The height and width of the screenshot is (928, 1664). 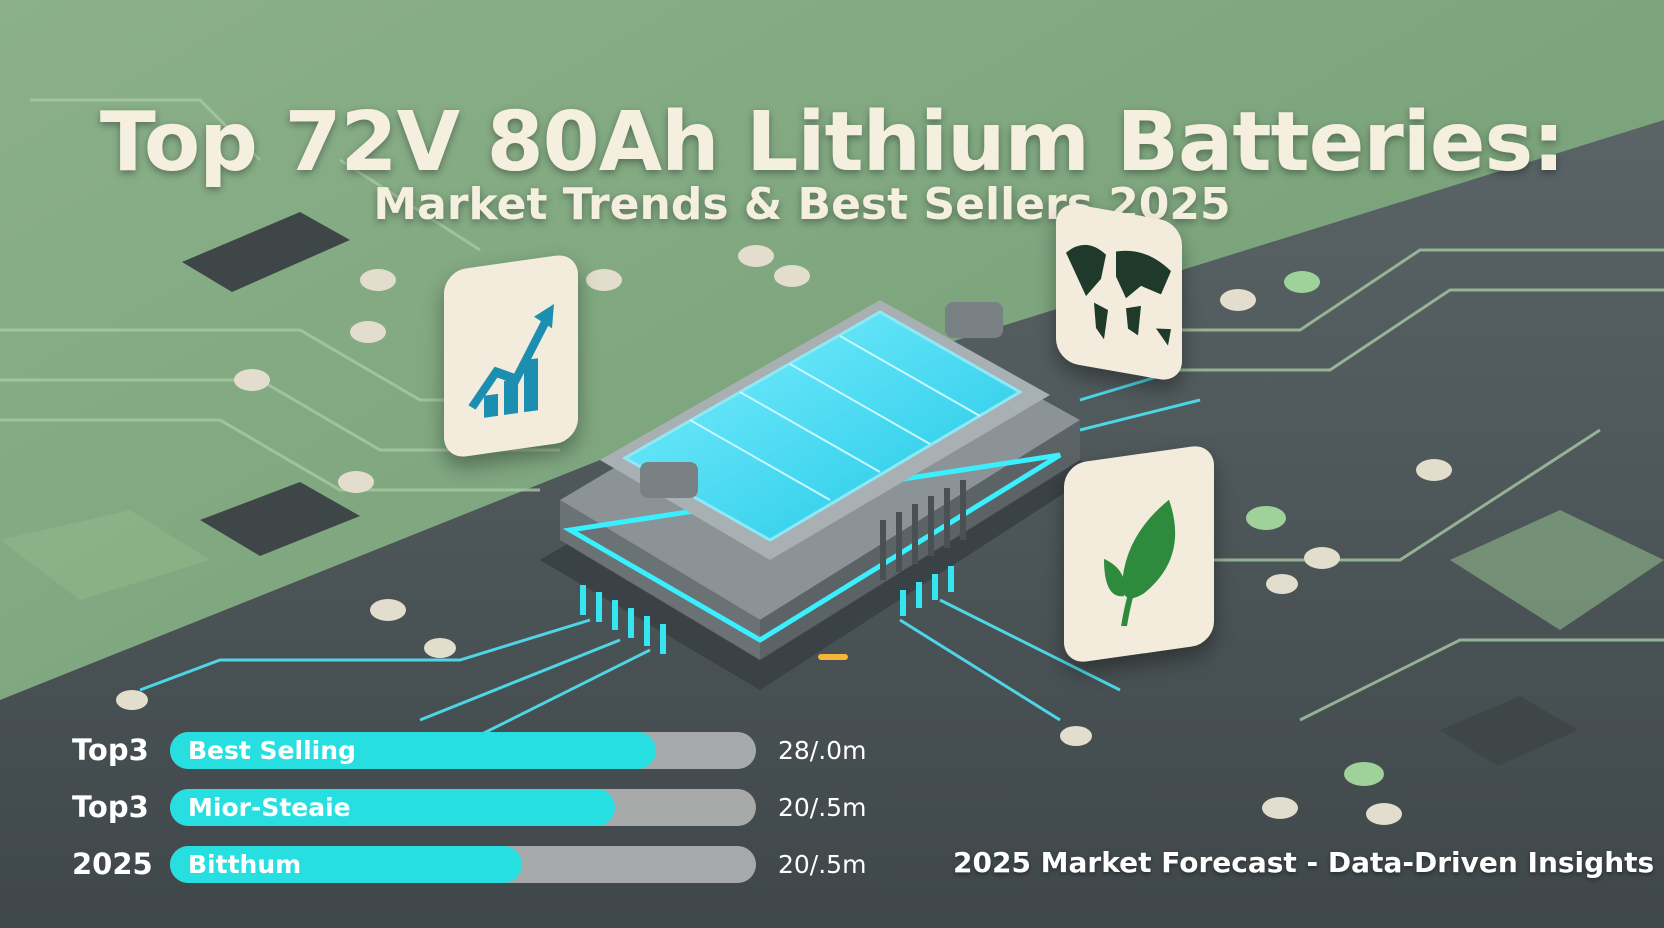 I want to click on bar-track: Bitthum, so click(x=463, y=864).